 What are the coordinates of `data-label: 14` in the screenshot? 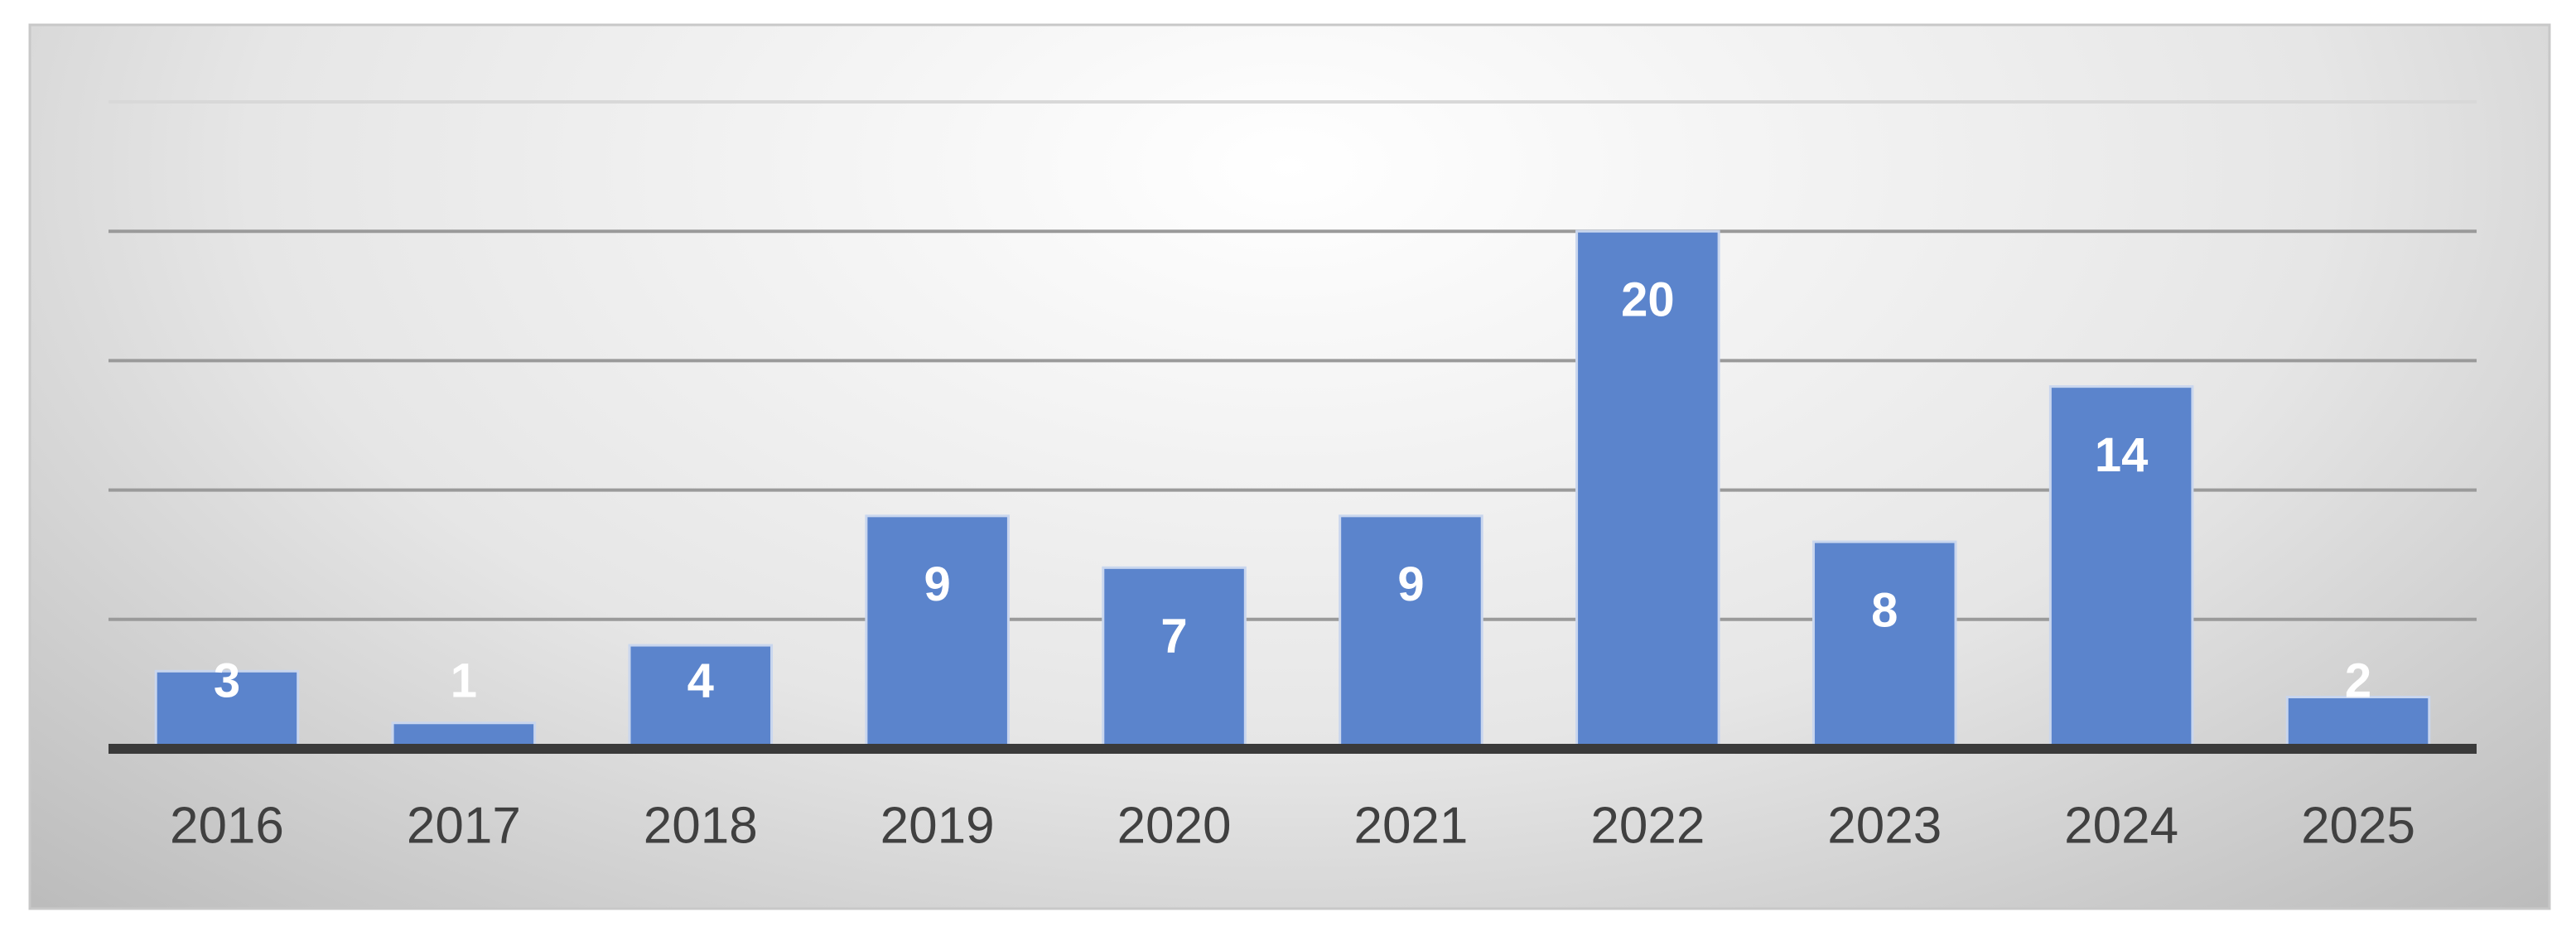 It's located at (2122, 455).